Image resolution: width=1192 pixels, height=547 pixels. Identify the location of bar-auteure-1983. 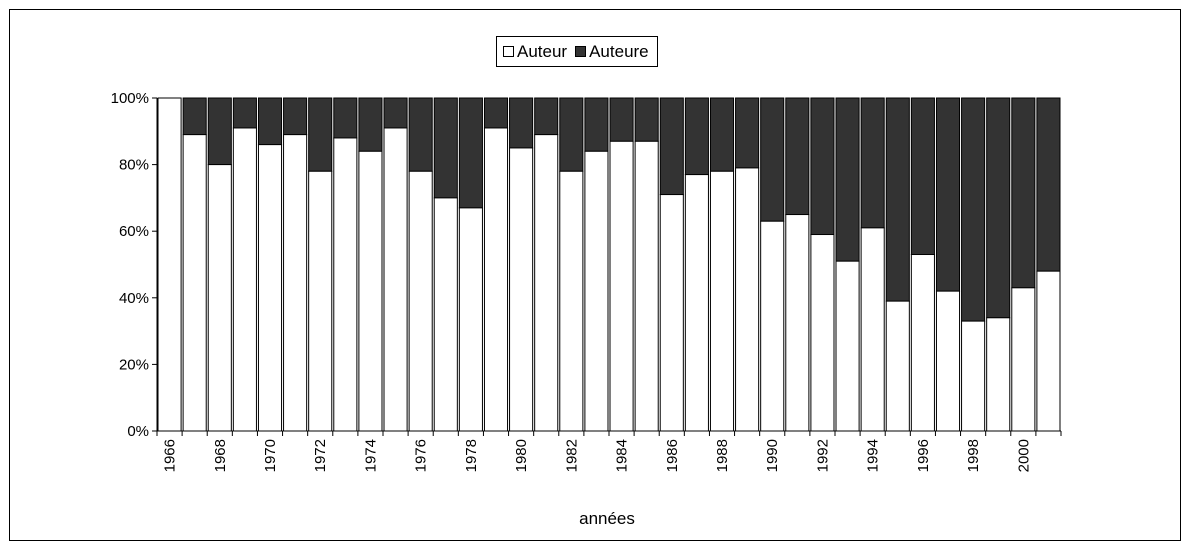
(596, 124).